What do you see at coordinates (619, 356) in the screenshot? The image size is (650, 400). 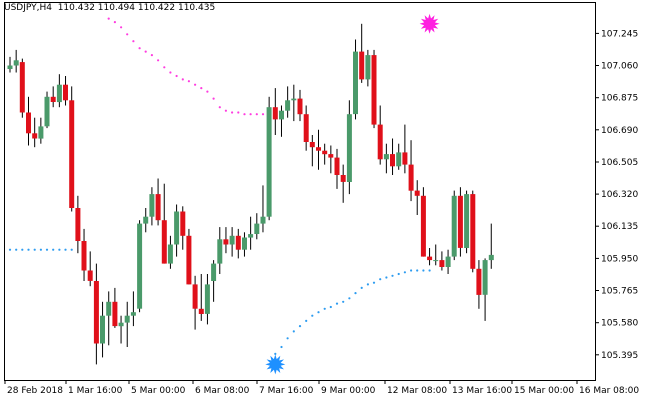 I see `y-tick-label: 105.395` at bounding box center [619, 356].